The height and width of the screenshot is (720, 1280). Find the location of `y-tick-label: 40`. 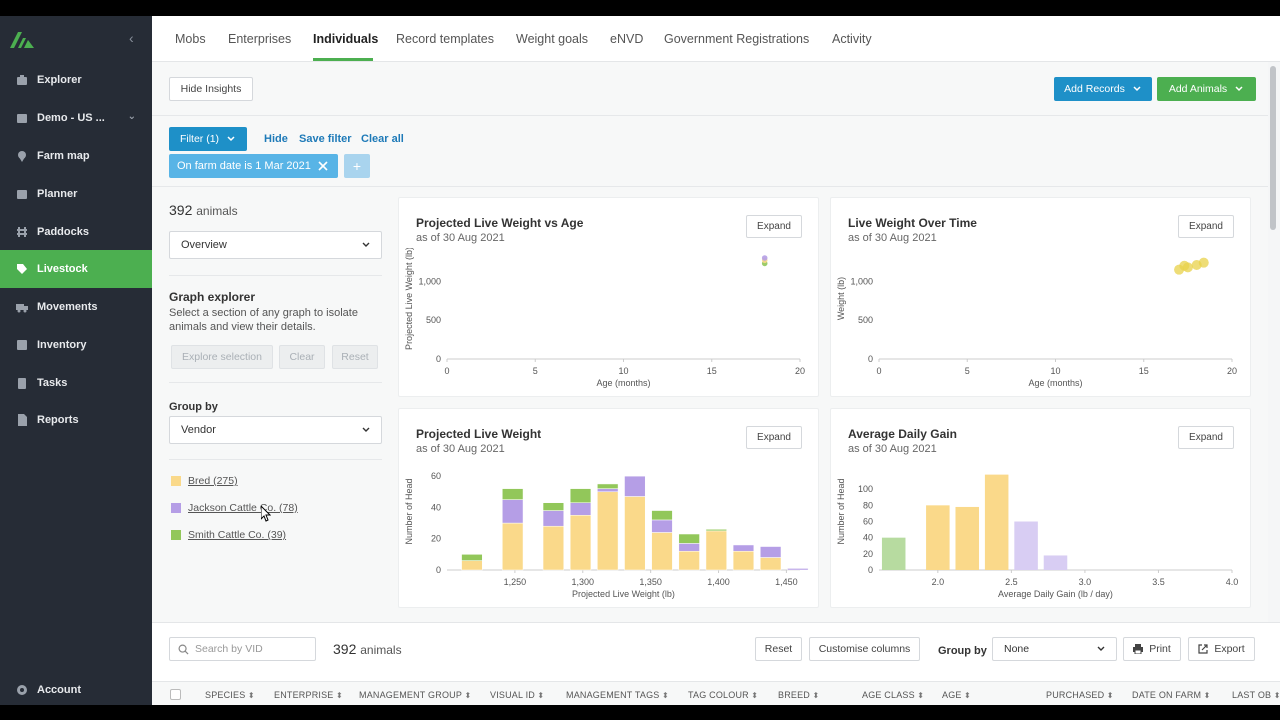

y-tick-label: 40 is located at coordinates (436, 507).